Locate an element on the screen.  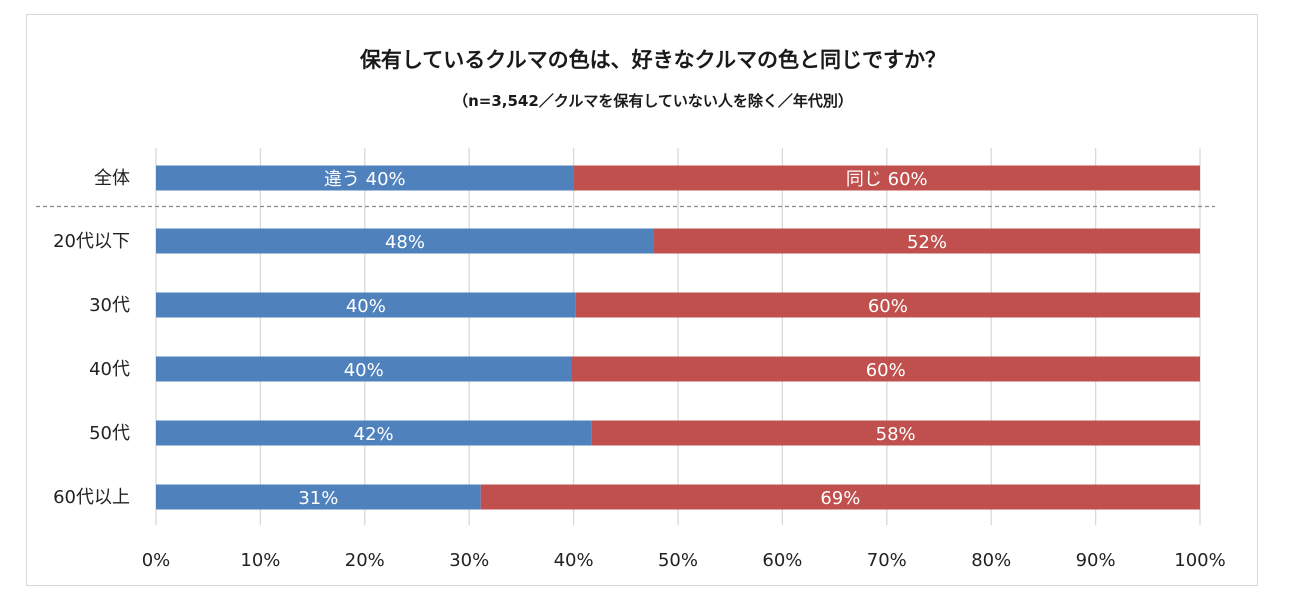
x-tick-label: 100% is located at coordinates (1199, 560).